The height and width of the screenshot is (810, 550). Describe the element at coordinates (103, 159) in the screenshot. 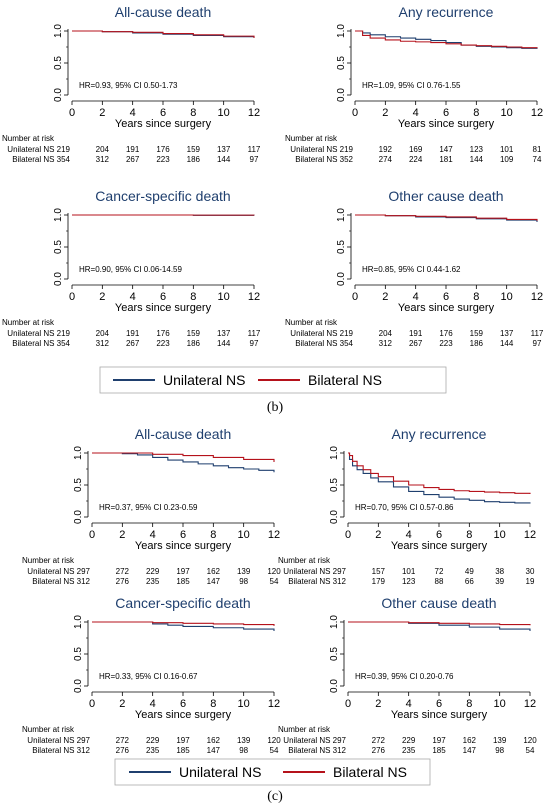

I see `panel-b-chart-1-risk-value: 312` at that location.